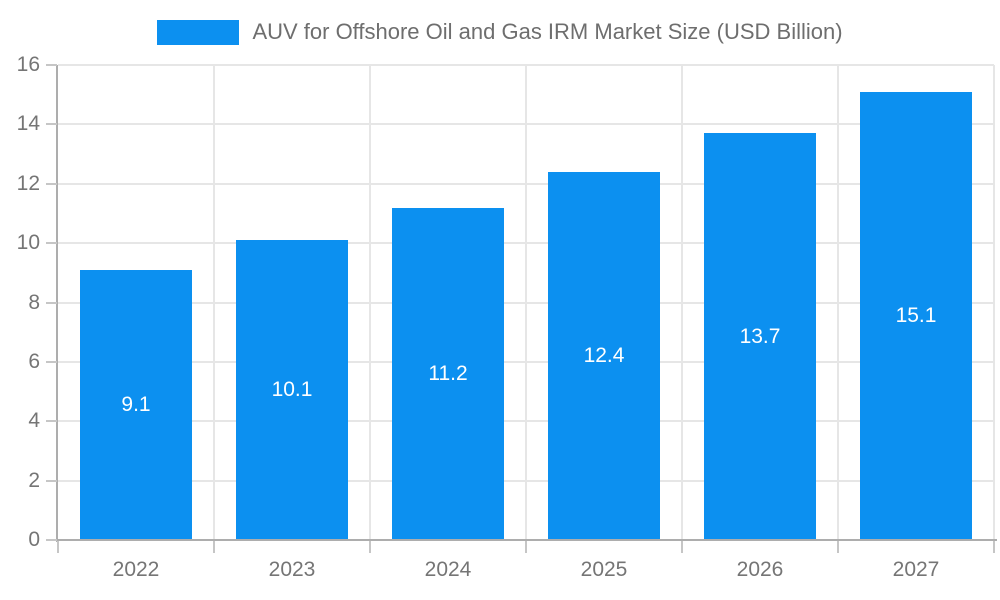  I want to click on bar-2027, so click(916, 315).